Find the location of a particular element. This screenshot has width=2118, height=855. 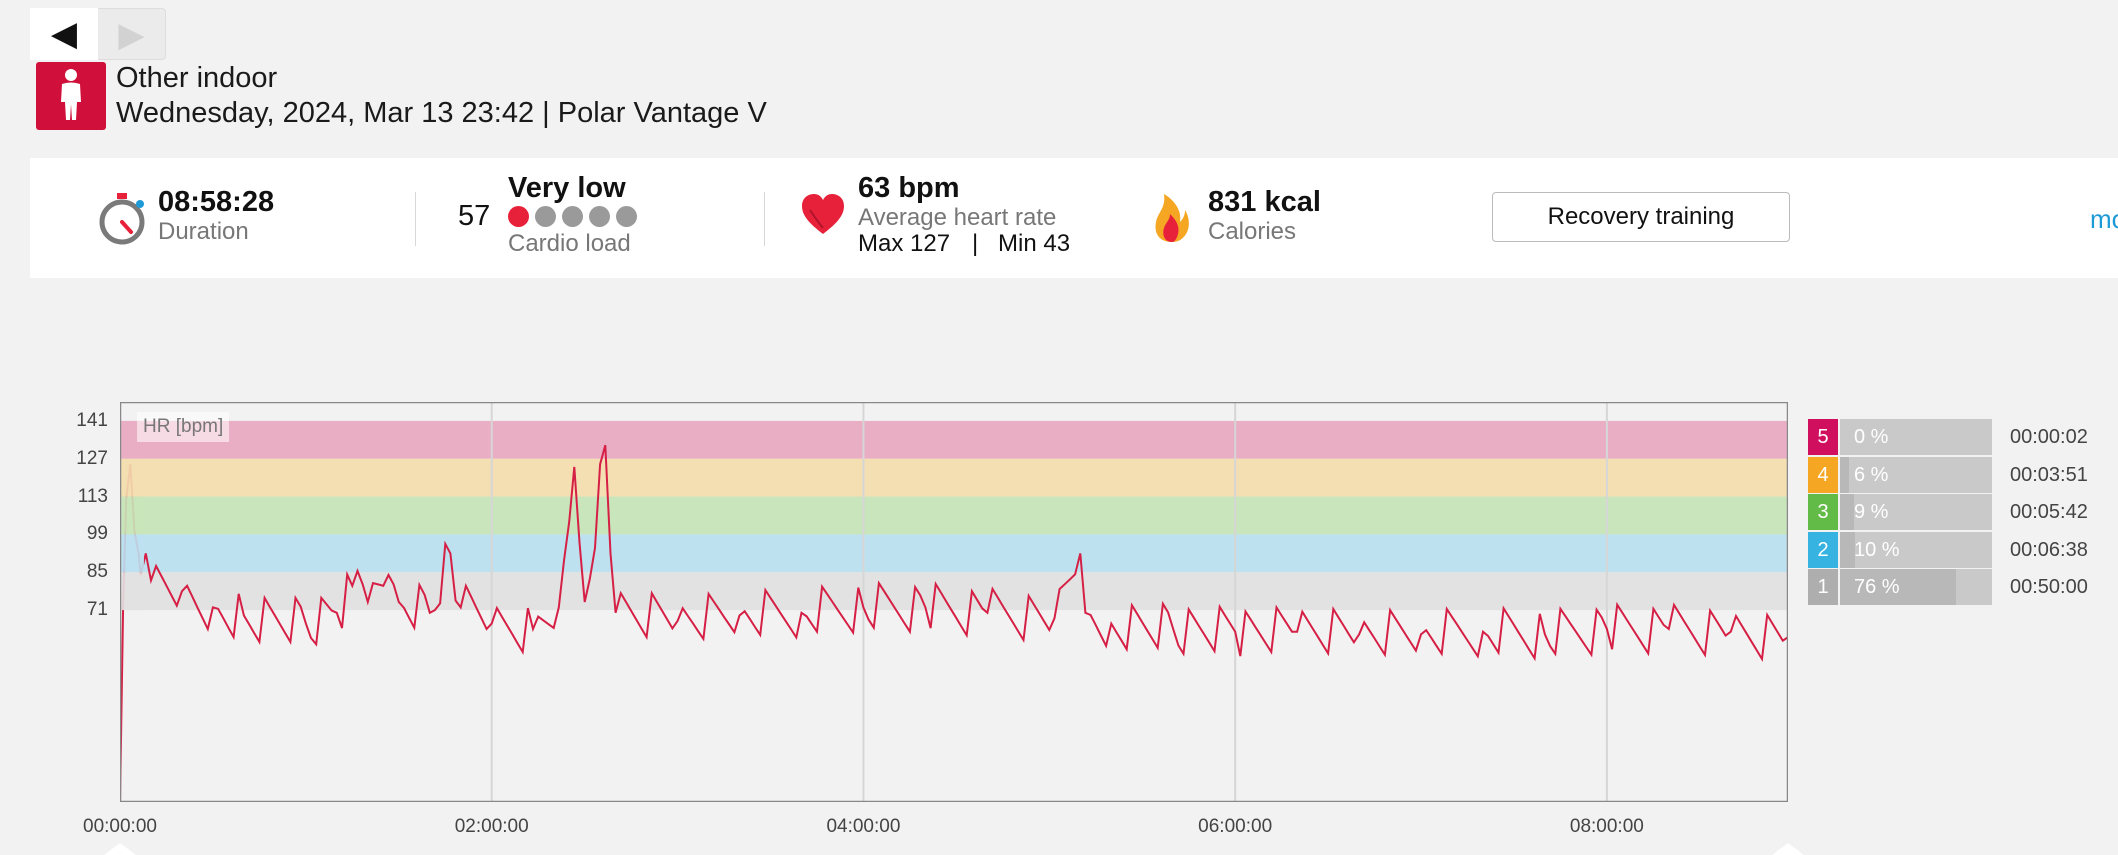

y-tick-label: 127 is located at coordinates (92, 458).